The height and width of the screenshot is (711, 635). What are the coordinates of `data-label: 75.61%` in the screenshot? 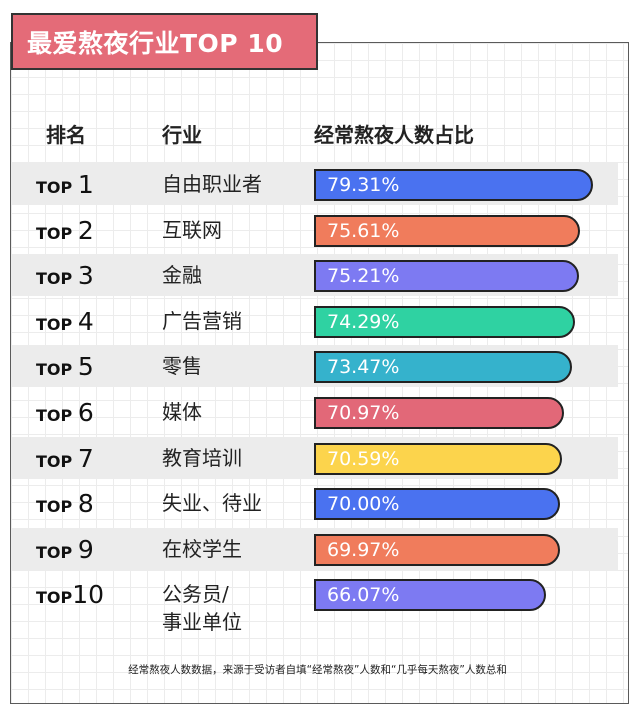 It's located at (363, 230).